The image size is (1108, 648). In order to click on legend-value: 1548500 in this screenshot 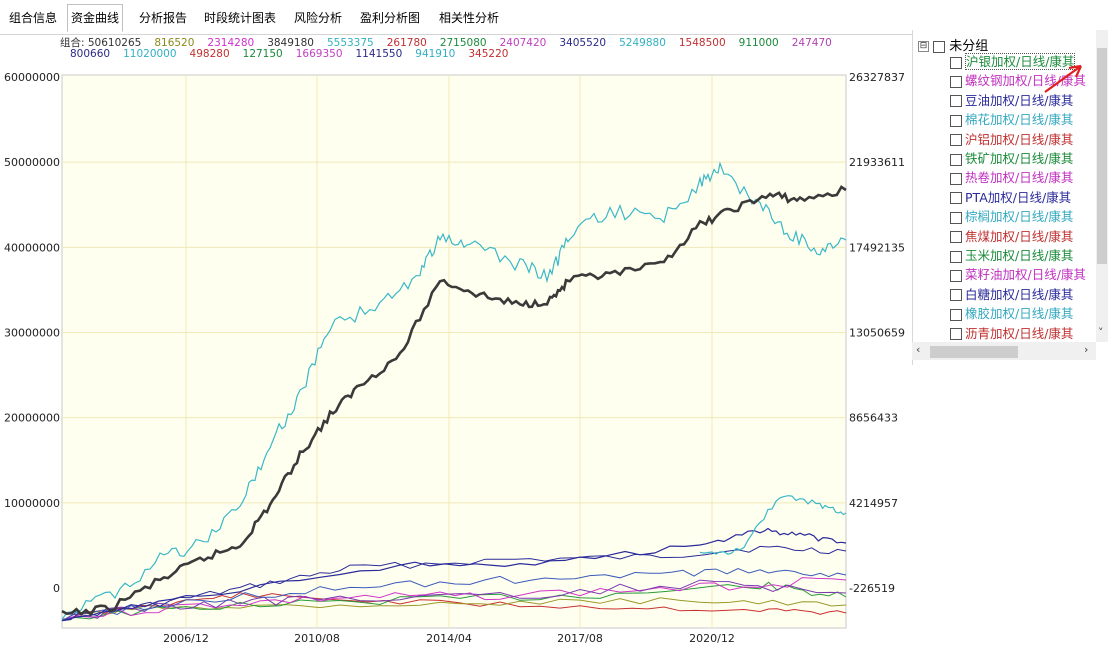, I will do `click(702, 43)`.